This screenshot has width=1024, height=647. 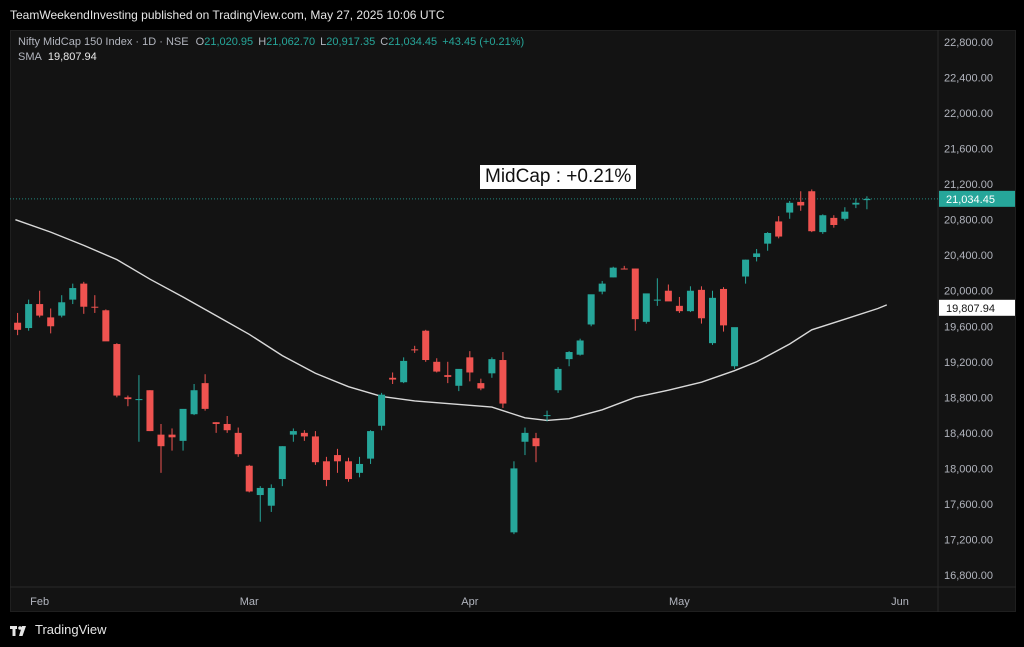 What do you see at coordinates (483, 42) in the screenshot?
I see `legend-change: +43.45 (+0.21%)` at bounding box center [483, 42].